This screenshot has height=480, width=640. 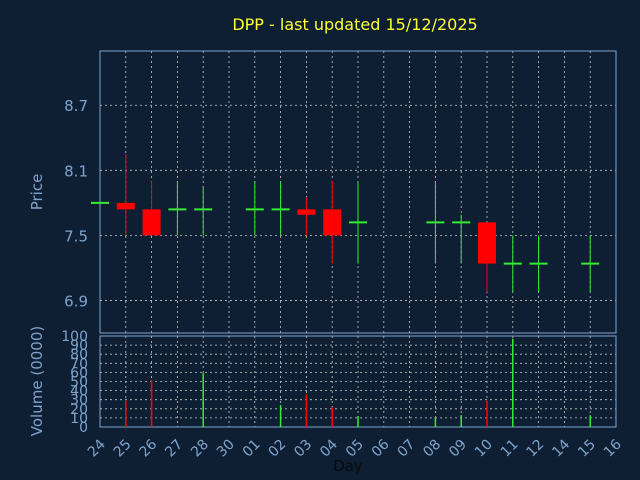 I want to click on price-axis-label: Price, so click(x=37, y=192).